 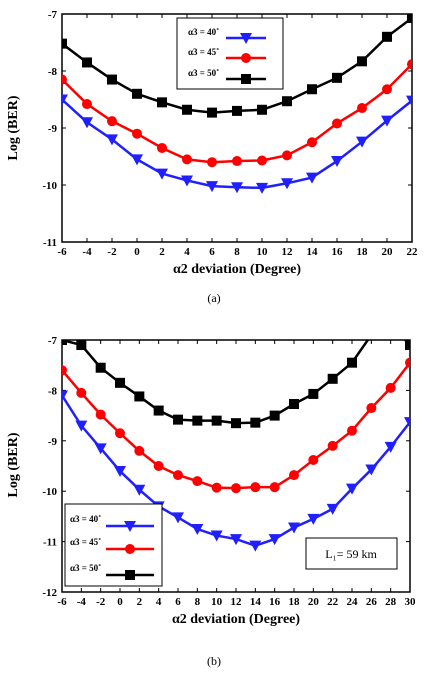 What do you see at coordinates (120, 602) in the screenshot?
I see `chart-b-x-tick-label: 0` at bounding box center [120, 602].